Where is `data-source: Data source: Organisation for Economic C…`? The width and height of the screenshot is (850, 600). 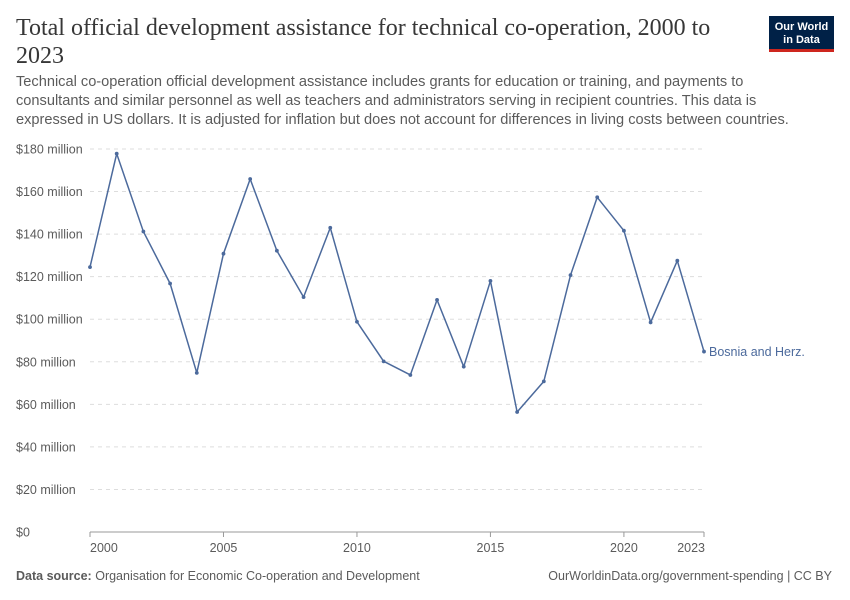 data-source: Data source: Organisation for Economic C… is located at coordinates (218, 576).